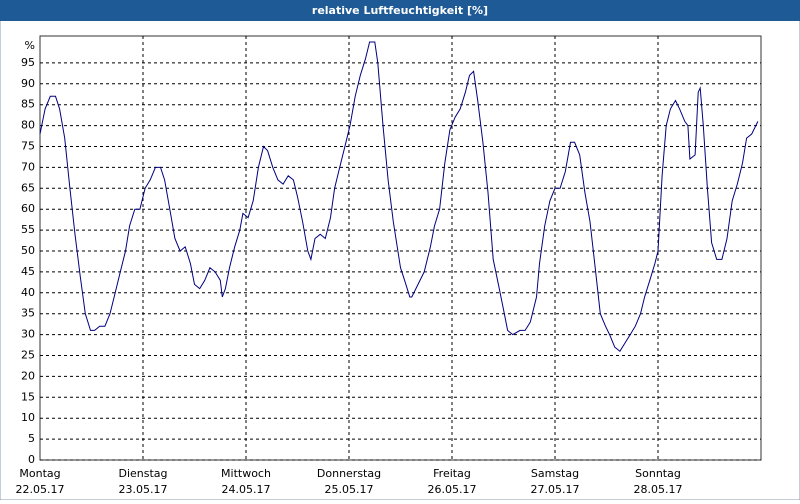  Describe the element at coordinates (452, 473) in the screenshot. I see `x-tick-label: Freitag` at that location.